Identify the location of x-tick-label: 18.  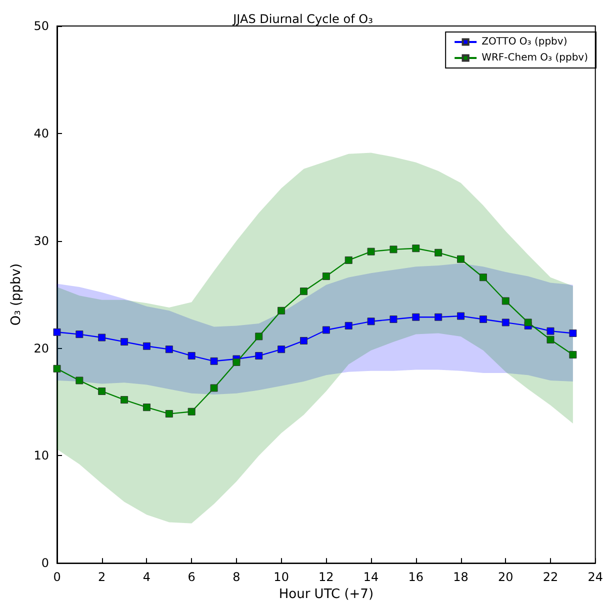
(460, 577).